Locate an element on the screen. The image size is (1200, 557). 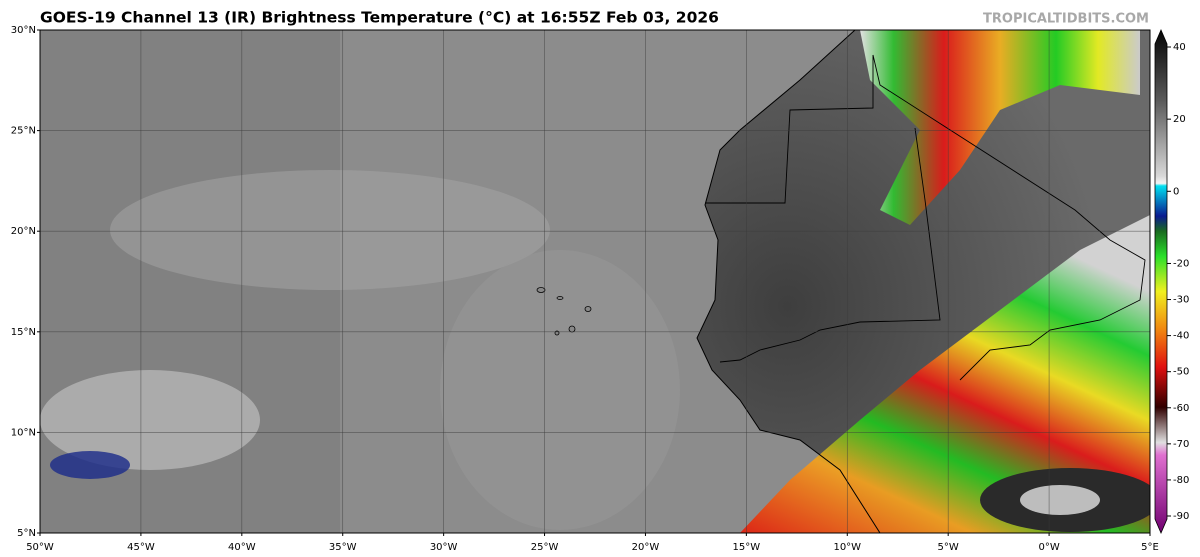
lon-label: 5°E is located at coordinates (1150, 547).